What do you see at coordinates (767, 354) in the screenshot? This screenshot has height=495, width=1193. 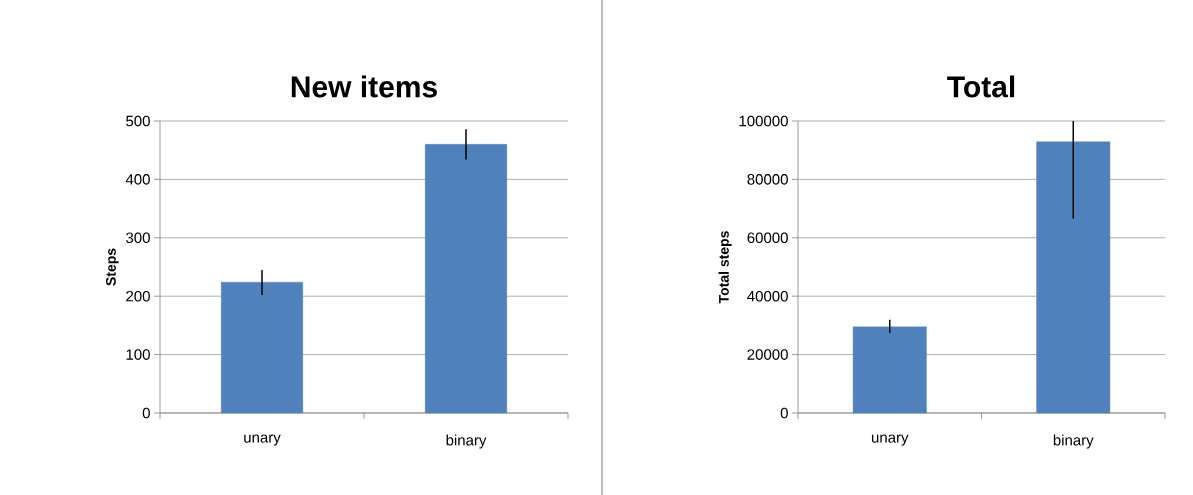 I see `y-tick-label: 20000` at bounding box center [767, 354].